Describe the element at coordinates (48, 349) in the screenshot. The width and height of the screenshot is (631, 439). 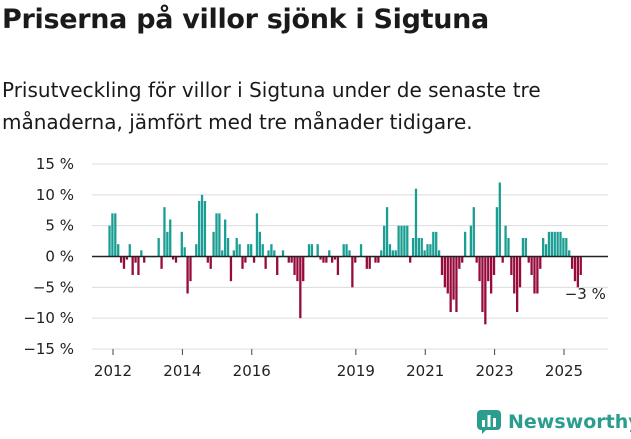
I see `y-tick-label: −15 %` at that location.